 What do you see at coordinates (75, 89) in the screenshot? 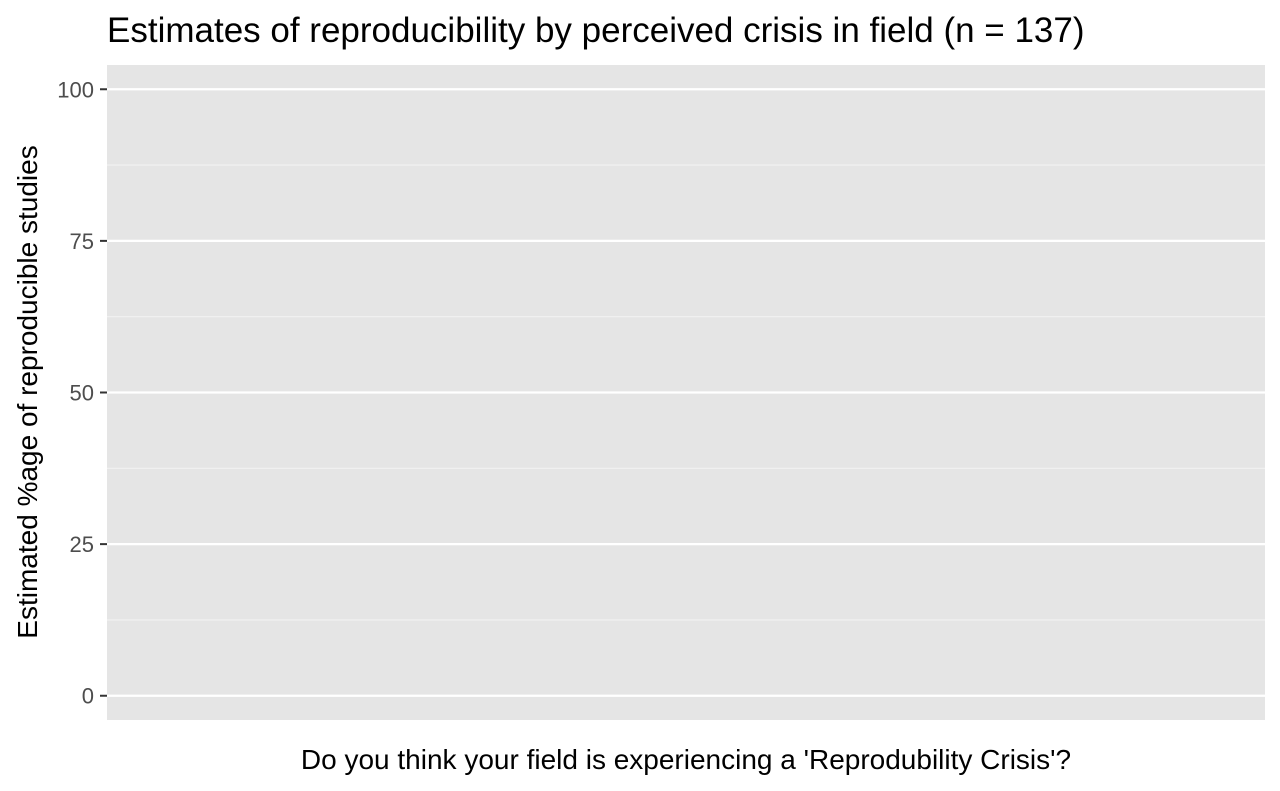
I see `y-tick-label: 100` at bounding box center [75, 89].